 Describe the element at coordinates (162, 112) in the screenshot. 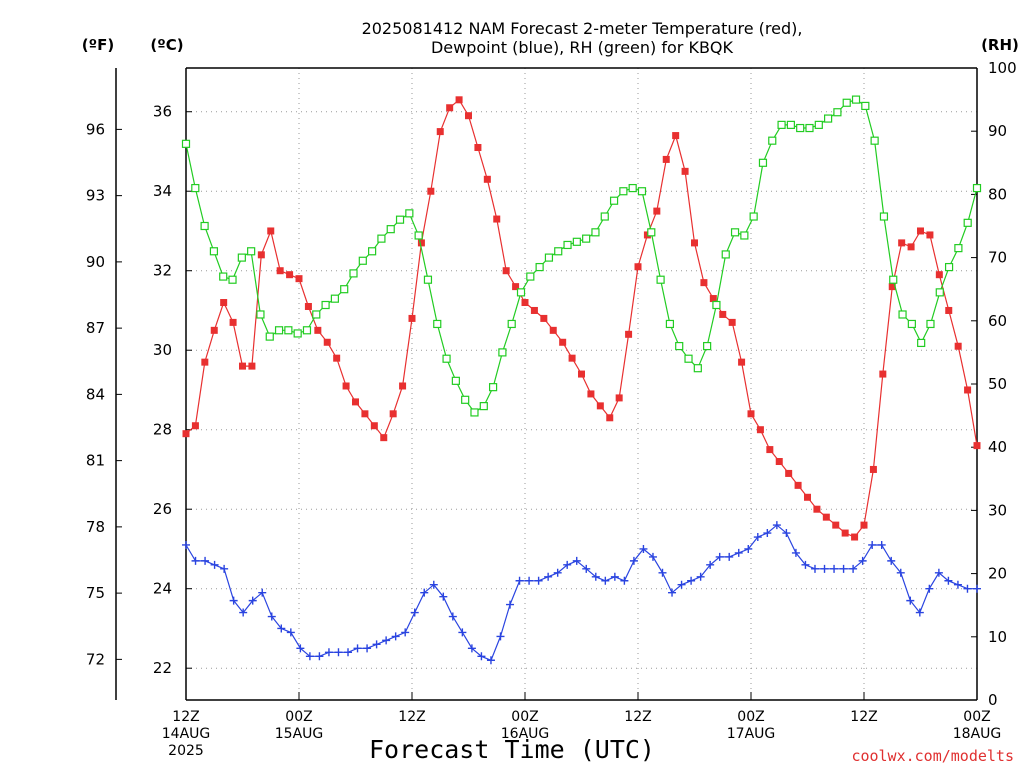

I see `celsius-tick-label: 36` at that location.